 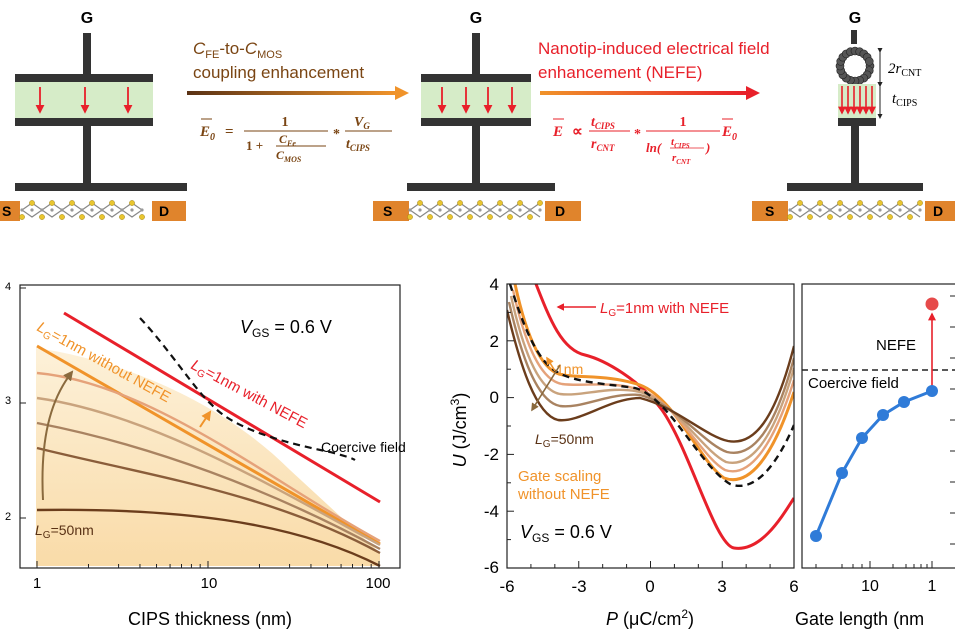 What do you see at coordinates (289, 156) in the screenshot?
I see `svg-text: CMOS` at bounding box center [289, 156].